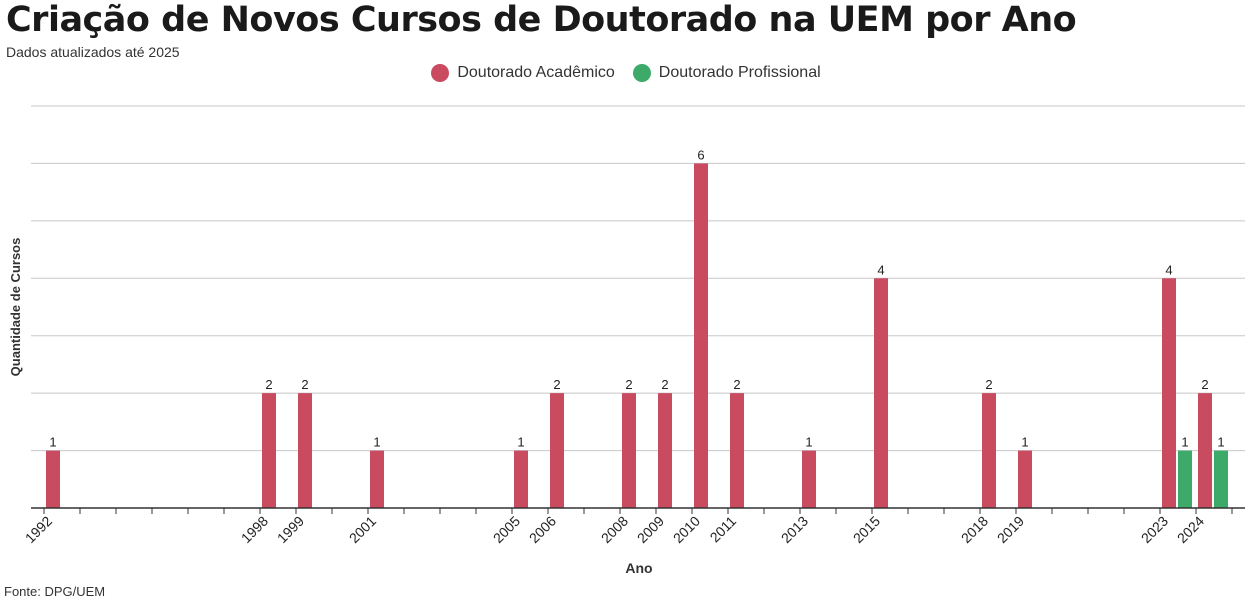 Image resolution: width=1252 pixels, height=600 pixels. Describe the element at coordinates (1184, 442) in the screenshot. I see `data-label-profissional-2023: 1` at that location.